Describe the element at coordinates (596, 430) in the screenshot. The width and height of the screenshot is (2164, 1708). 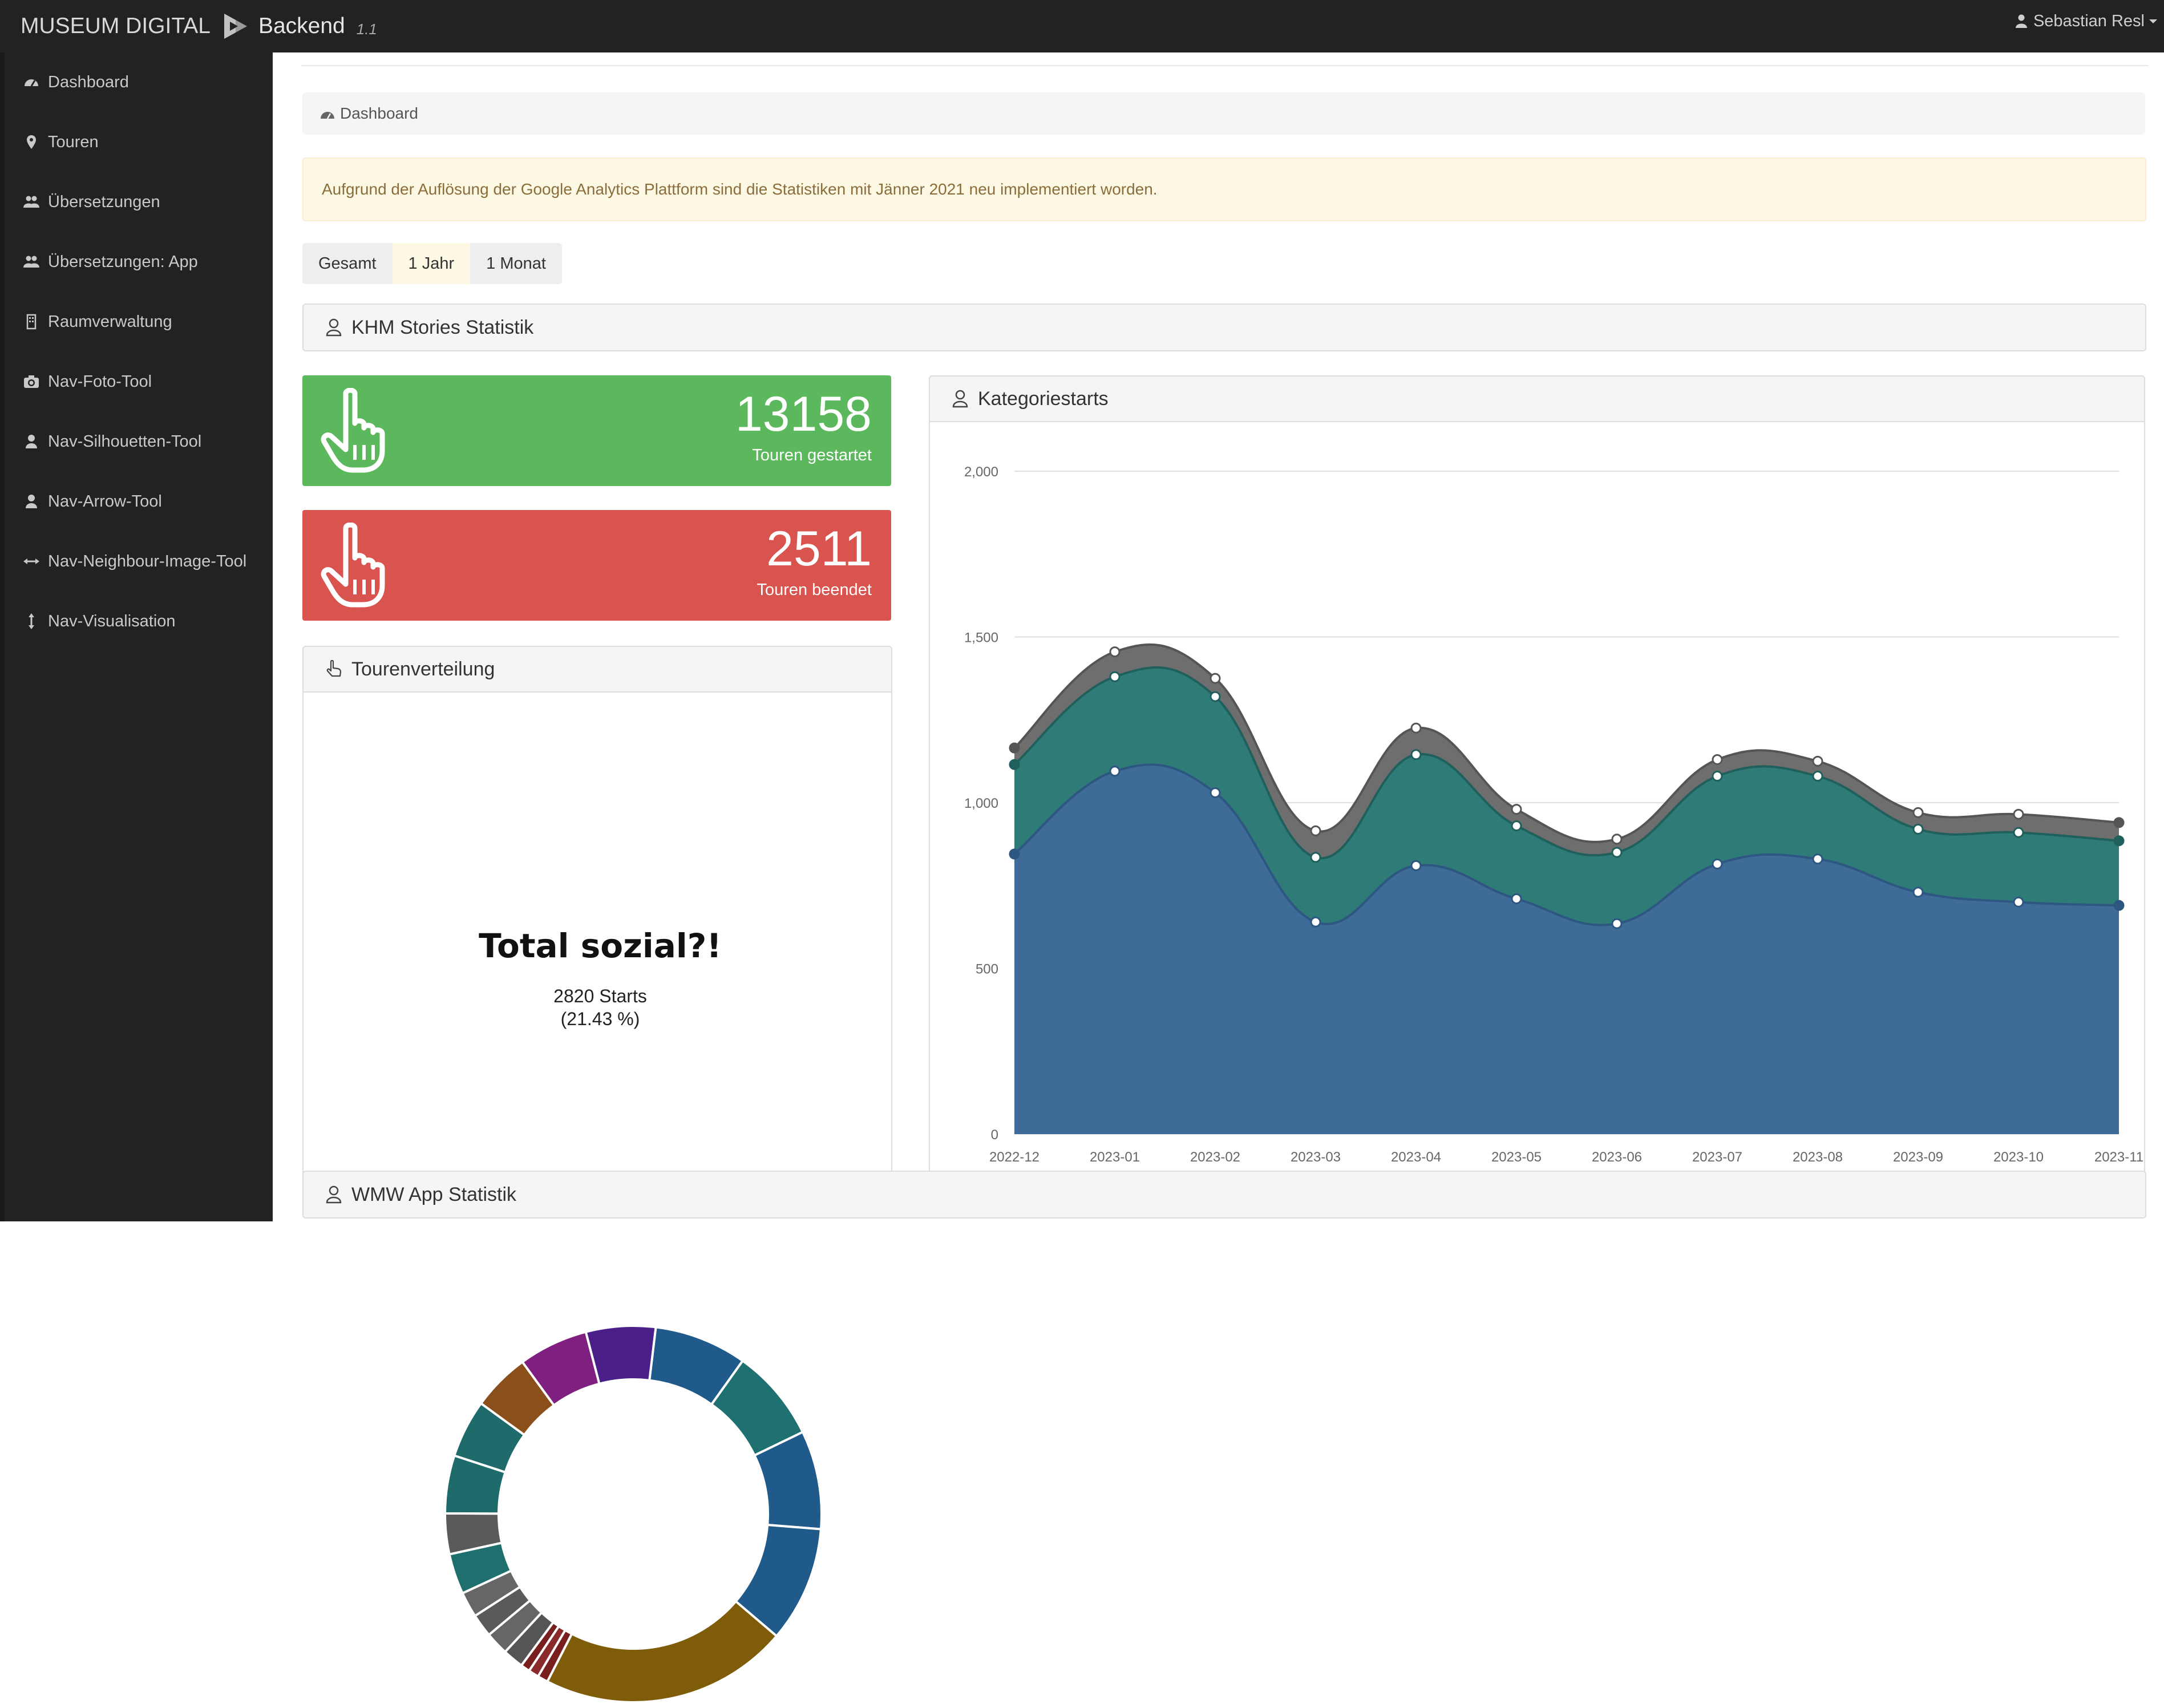
I see `stat-tours-started: 13158 Touren gestartet` at that location.